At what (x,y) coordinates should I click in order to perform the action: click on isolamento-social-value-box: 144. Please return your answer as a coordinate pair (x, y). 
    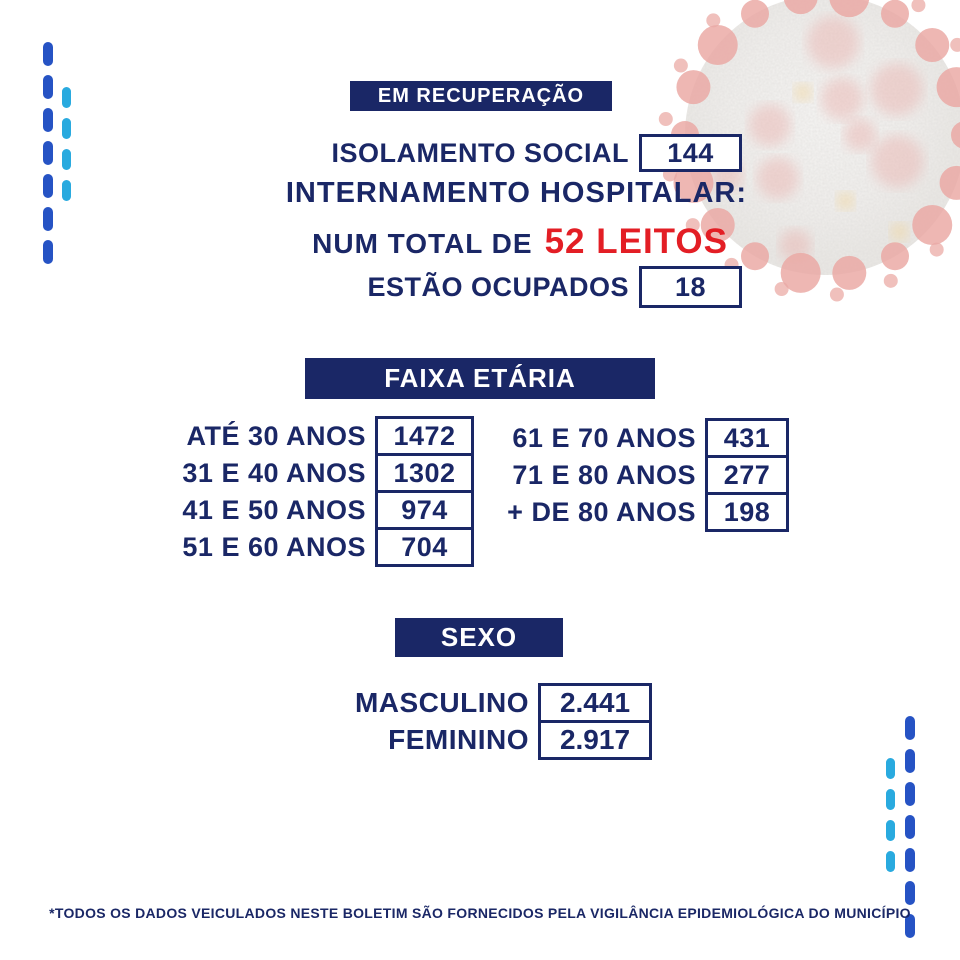
    Looking at the image, I should click on (690, 153).